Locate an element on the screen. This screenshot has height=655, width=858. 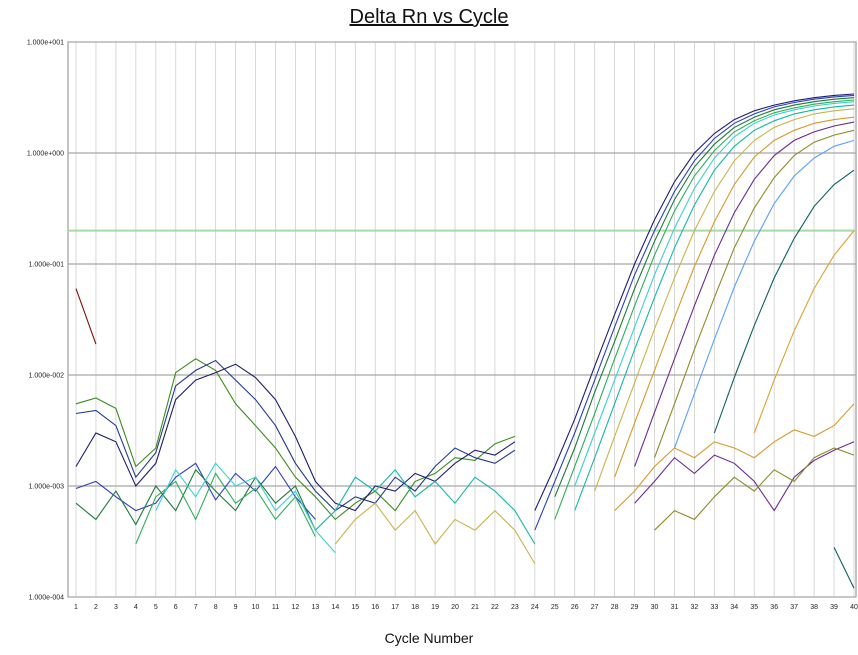
x-tick-label: 6 is located at coordinates (176, 607).